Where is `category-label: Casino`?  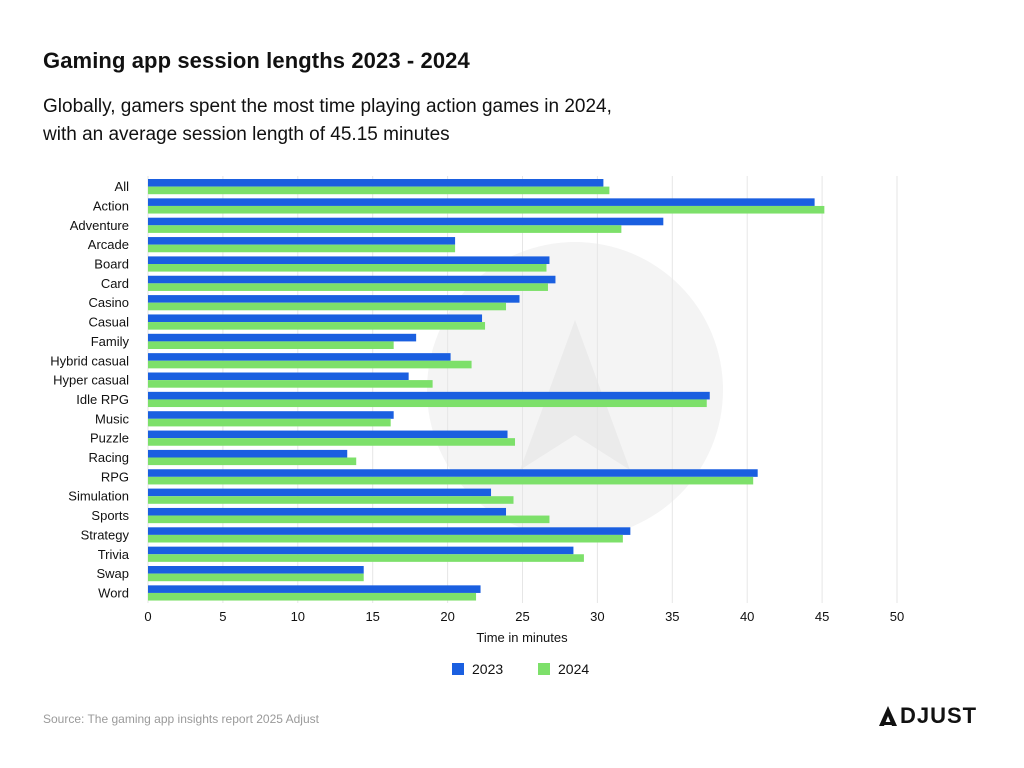
category-label: Casino is located at coordinates (109, 302).